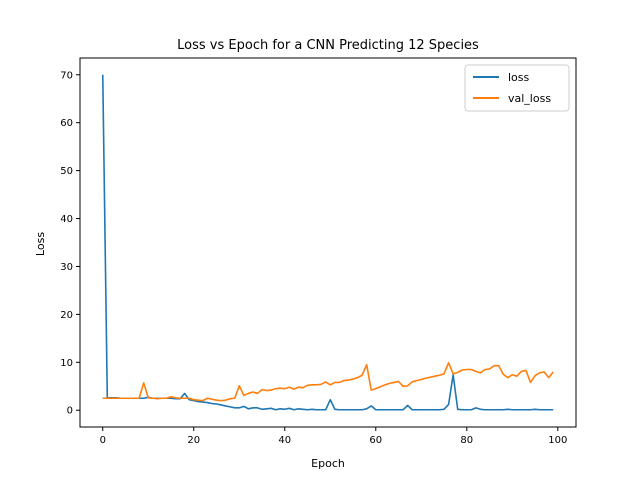 This screenshot has height=485, width=640. What do you see at coordinates (517, 88) in the screenshot?
I see `legend: loss val_loss` at bounding box center [517, 88].